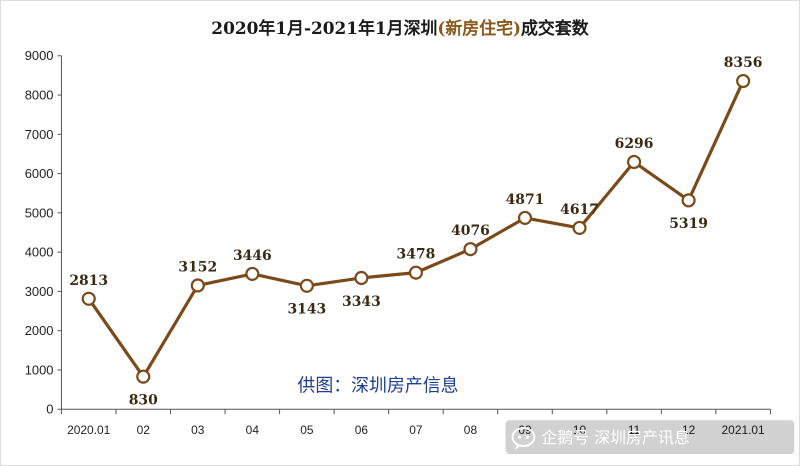 The image size is (800, 466). Describe the element at coordinates (39, 134) in the screenshot. I see `y-tick-label: 7000` at that location.